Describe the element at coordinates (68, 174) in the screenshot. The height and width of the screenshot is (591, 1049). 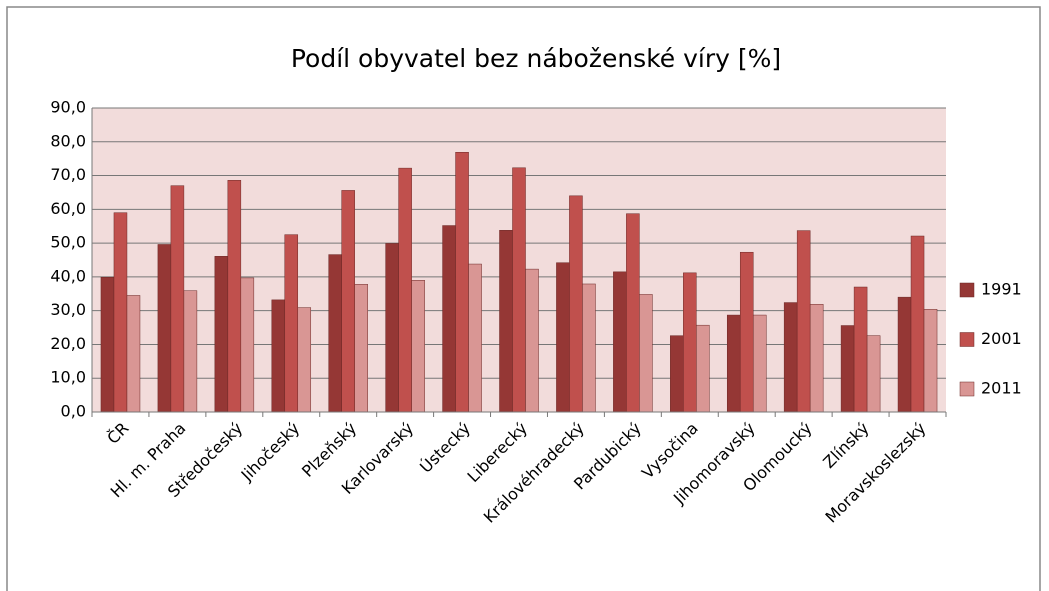
I see `y-tick-label: 70,0` at that location.